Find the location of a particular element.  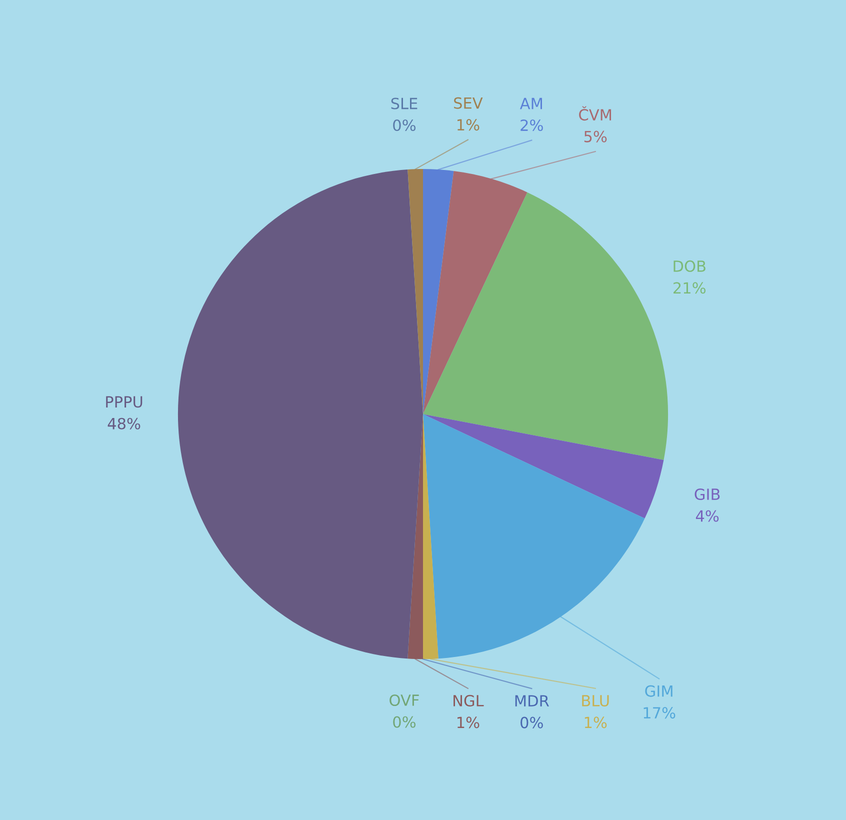

slice-label: BLU is located at coordinates (595, 700).